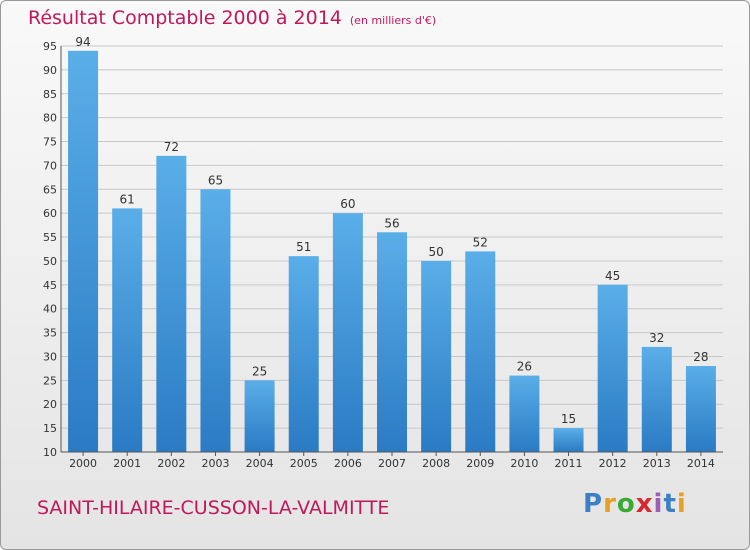  Describe the element at coordinates (171, 147) in the screenshot. I see `data-label-2002: 72` at that location.